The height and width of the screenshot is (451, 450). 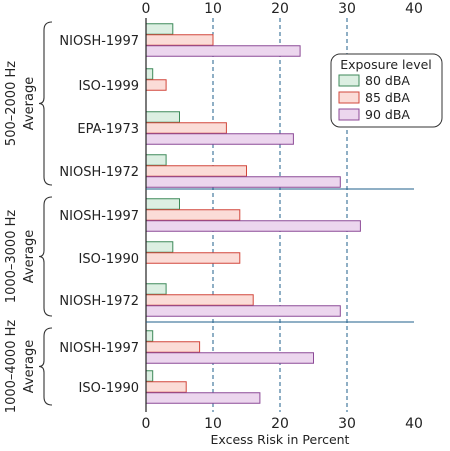 I want to click on group-label-range: 500–2000 Hz, so click(x=11, y=103).